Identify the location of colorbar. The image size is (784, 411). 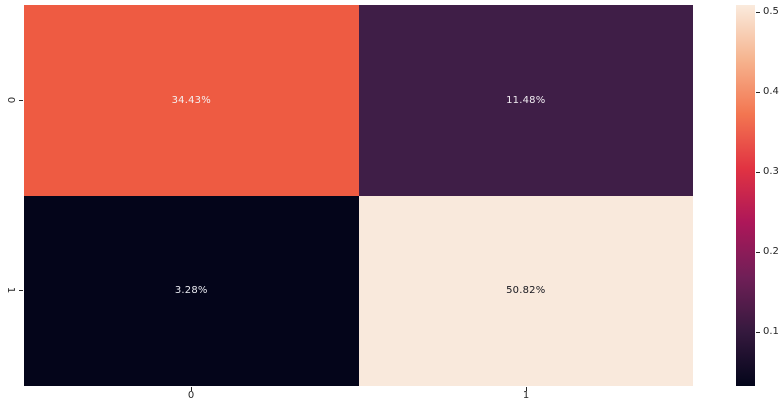
(745, 195).